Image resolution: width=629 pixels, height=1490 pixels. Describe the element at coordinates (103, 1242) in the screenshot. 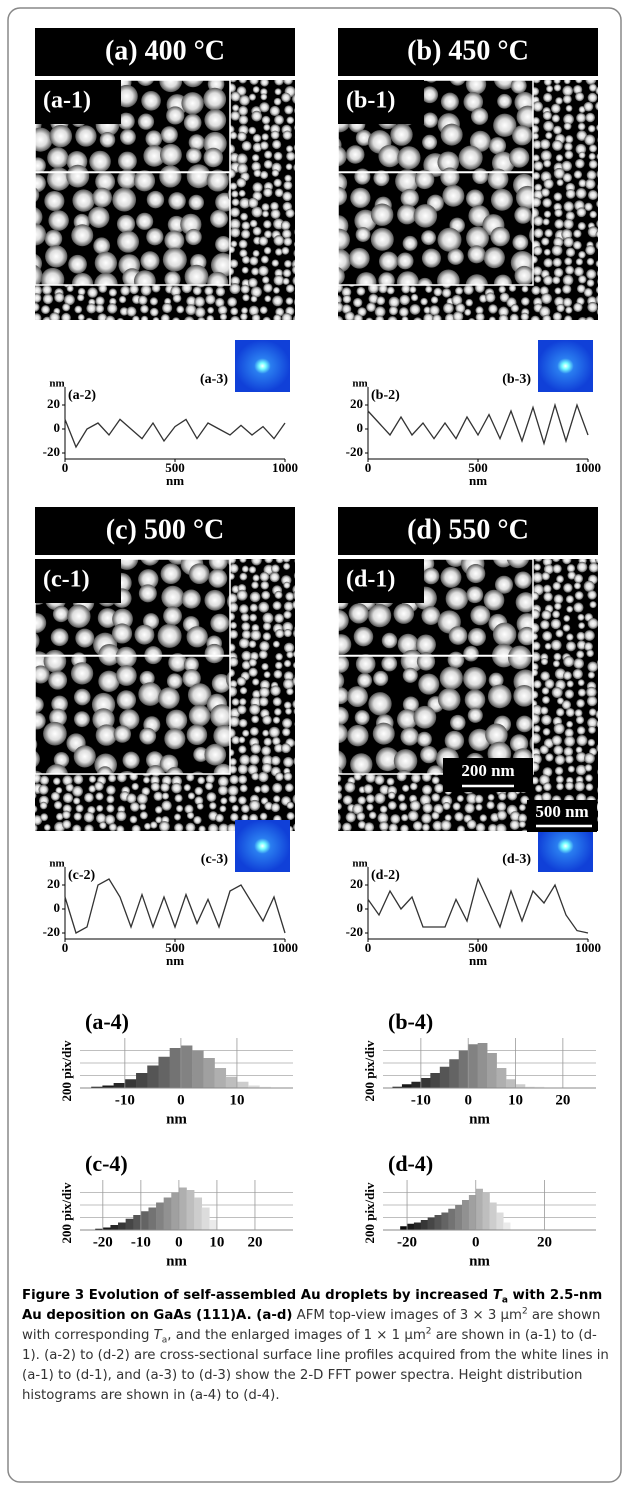

I see `x-tick-label: -20` at that location.